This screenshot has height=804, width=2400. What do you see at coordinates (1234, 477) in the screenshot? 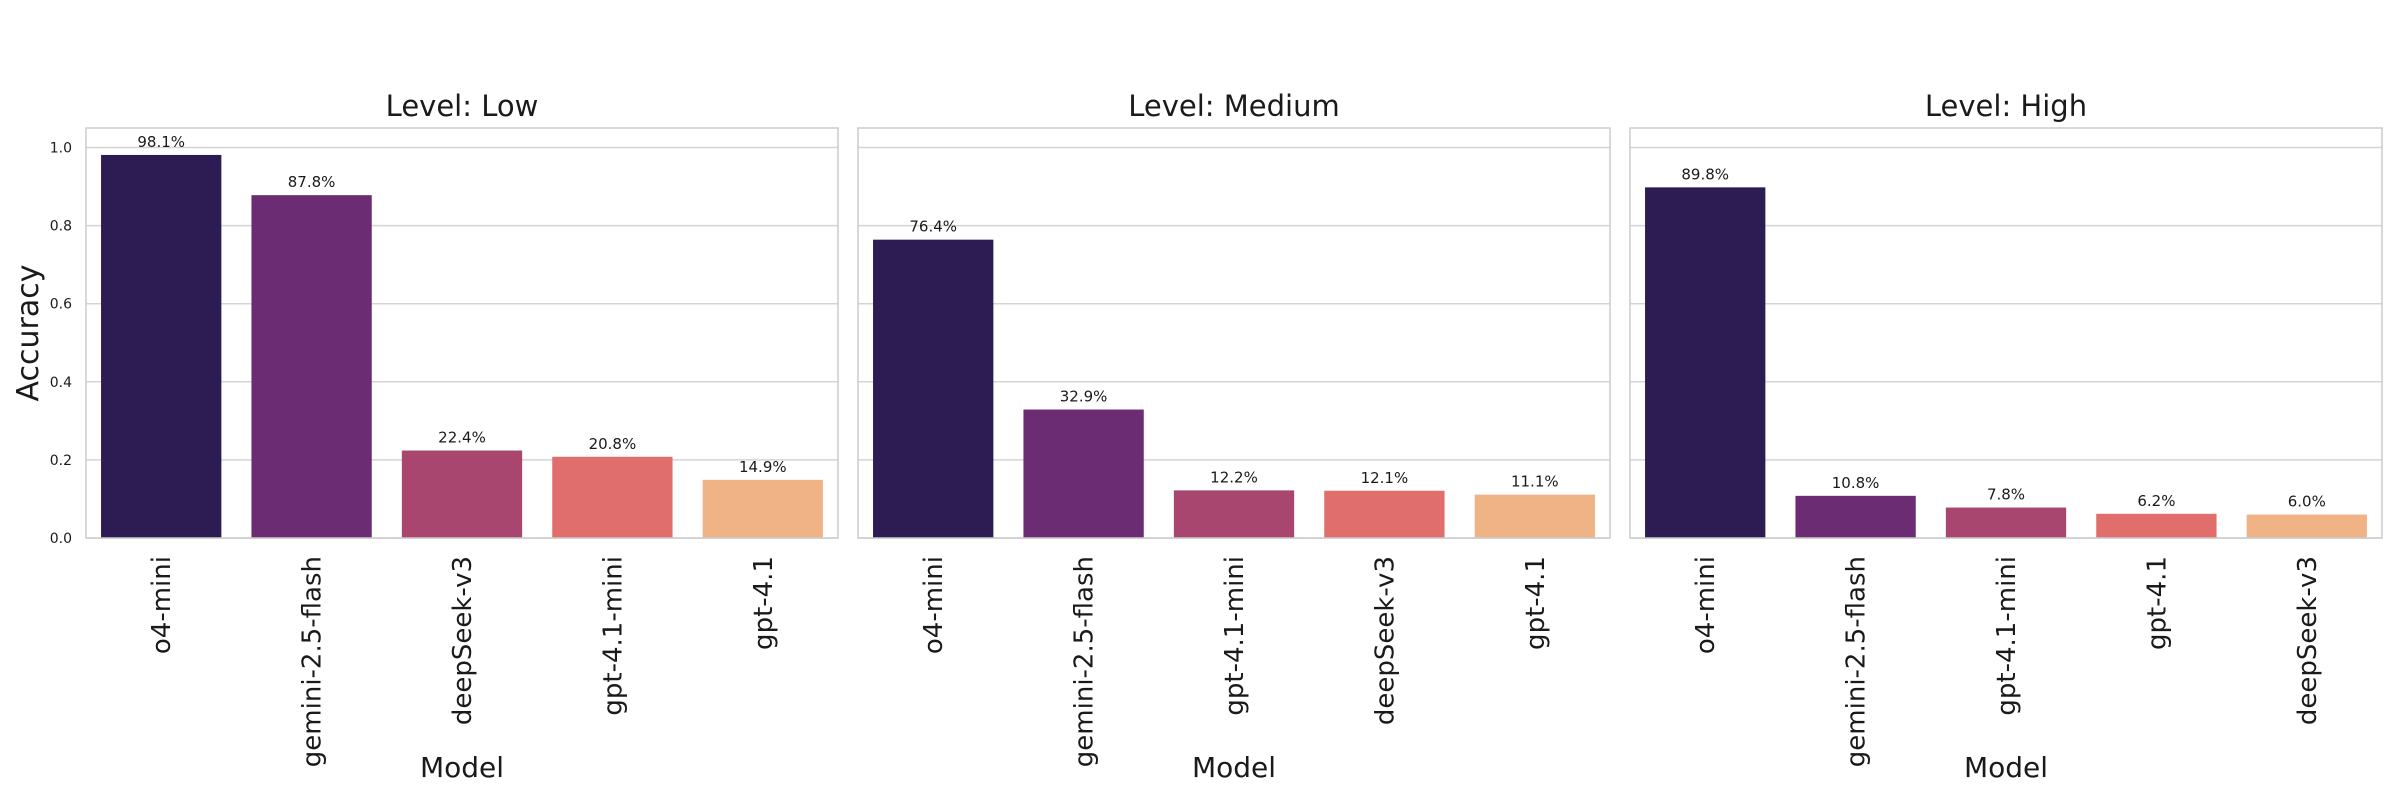
I see `data-label: 12.2%` at bounding box center [1234, 477].